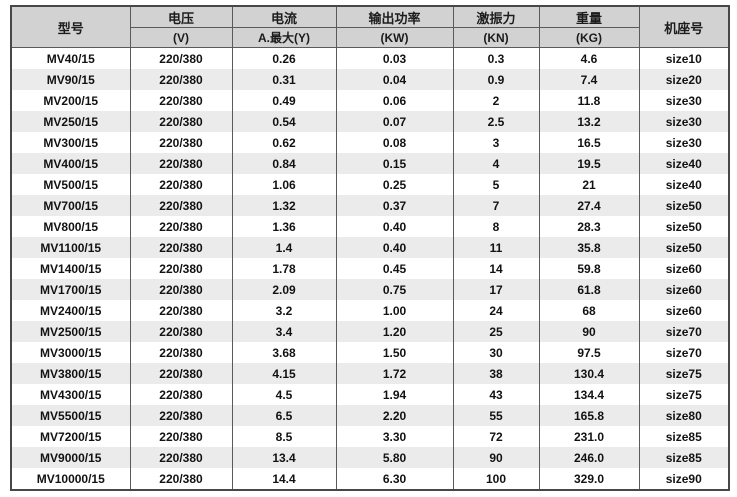 This screenshot has height=497, width=737. What do you see at coordinates (70, 205) in the screenshot?
I see `cell-model: MV700/15` at bounding box center [70, 205].